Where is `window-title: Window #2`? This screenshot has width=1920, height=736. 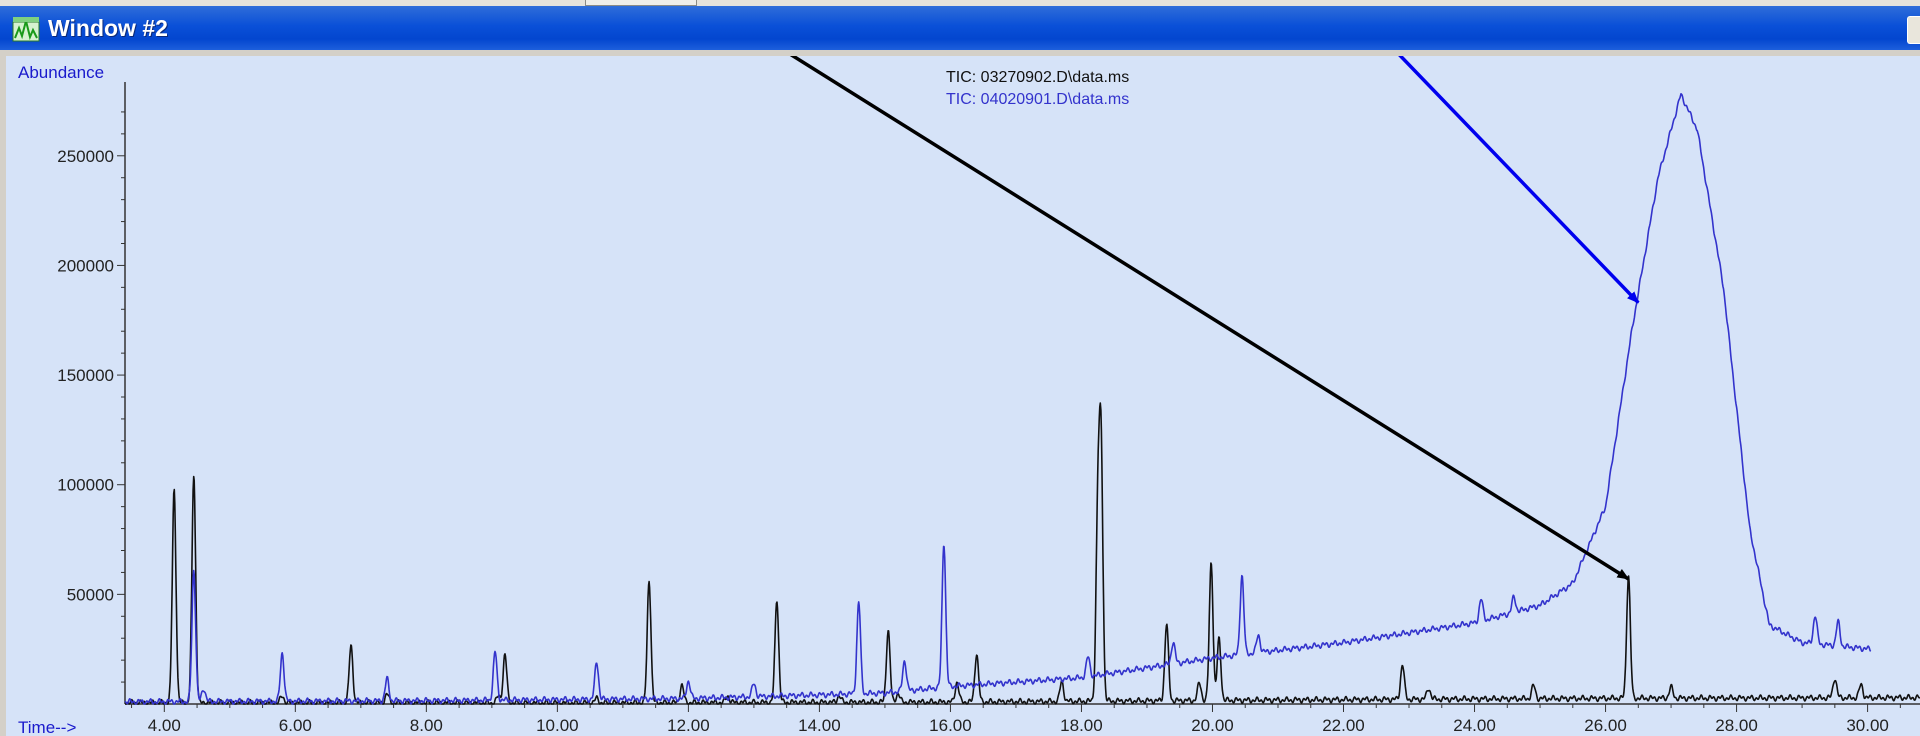 window-title: Window #2 is located at coordinates (108, 28).